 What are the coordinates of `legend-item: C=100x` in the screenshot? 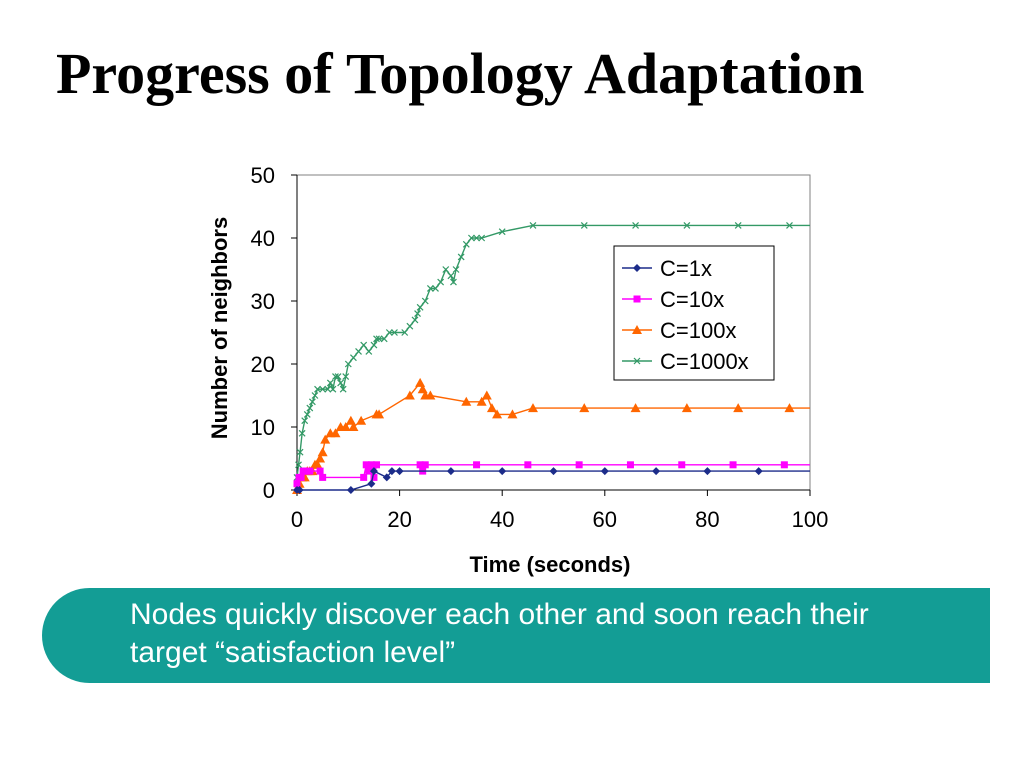 It's located at (679, 330).